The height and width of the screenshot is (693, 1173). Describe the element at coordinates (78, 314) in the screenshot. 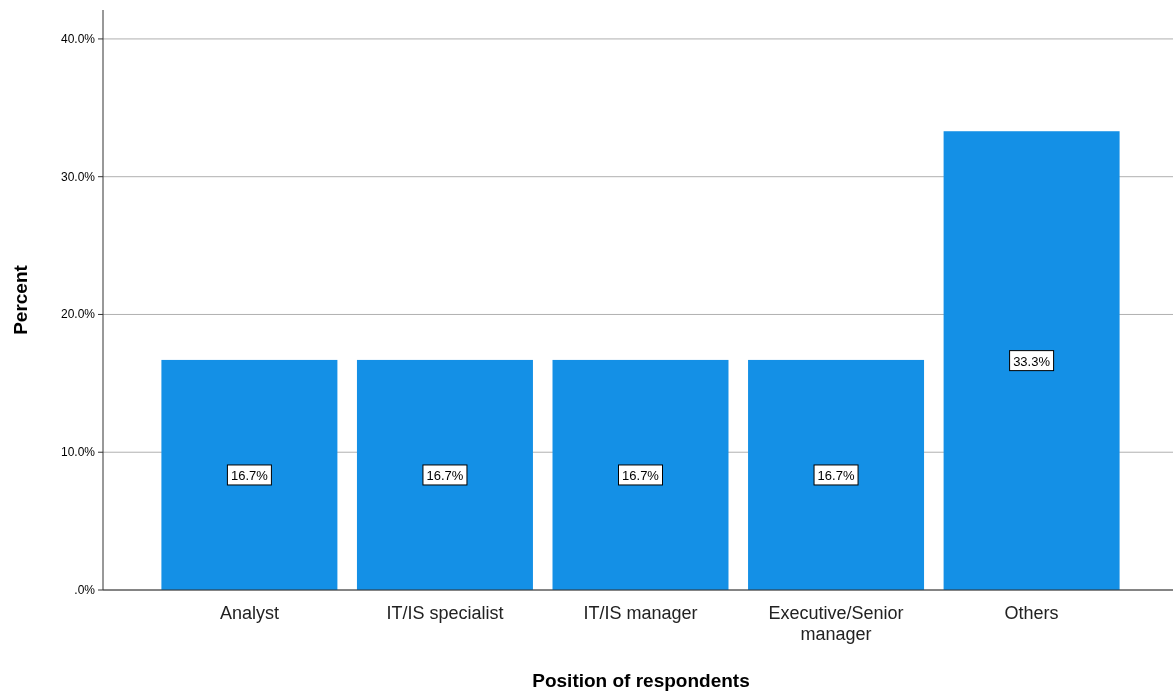

I see `y-tick-label: 20.0%` at that location.